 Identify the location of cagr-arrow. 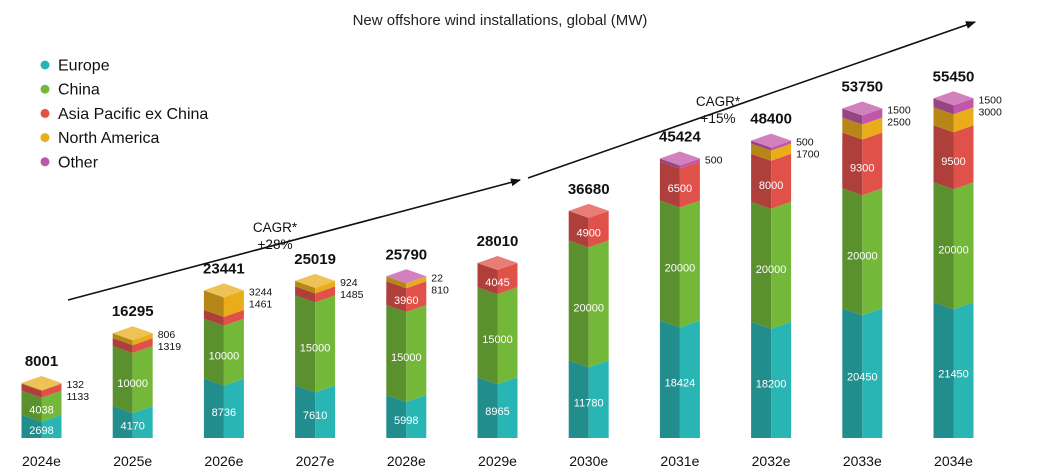
(294, 239).